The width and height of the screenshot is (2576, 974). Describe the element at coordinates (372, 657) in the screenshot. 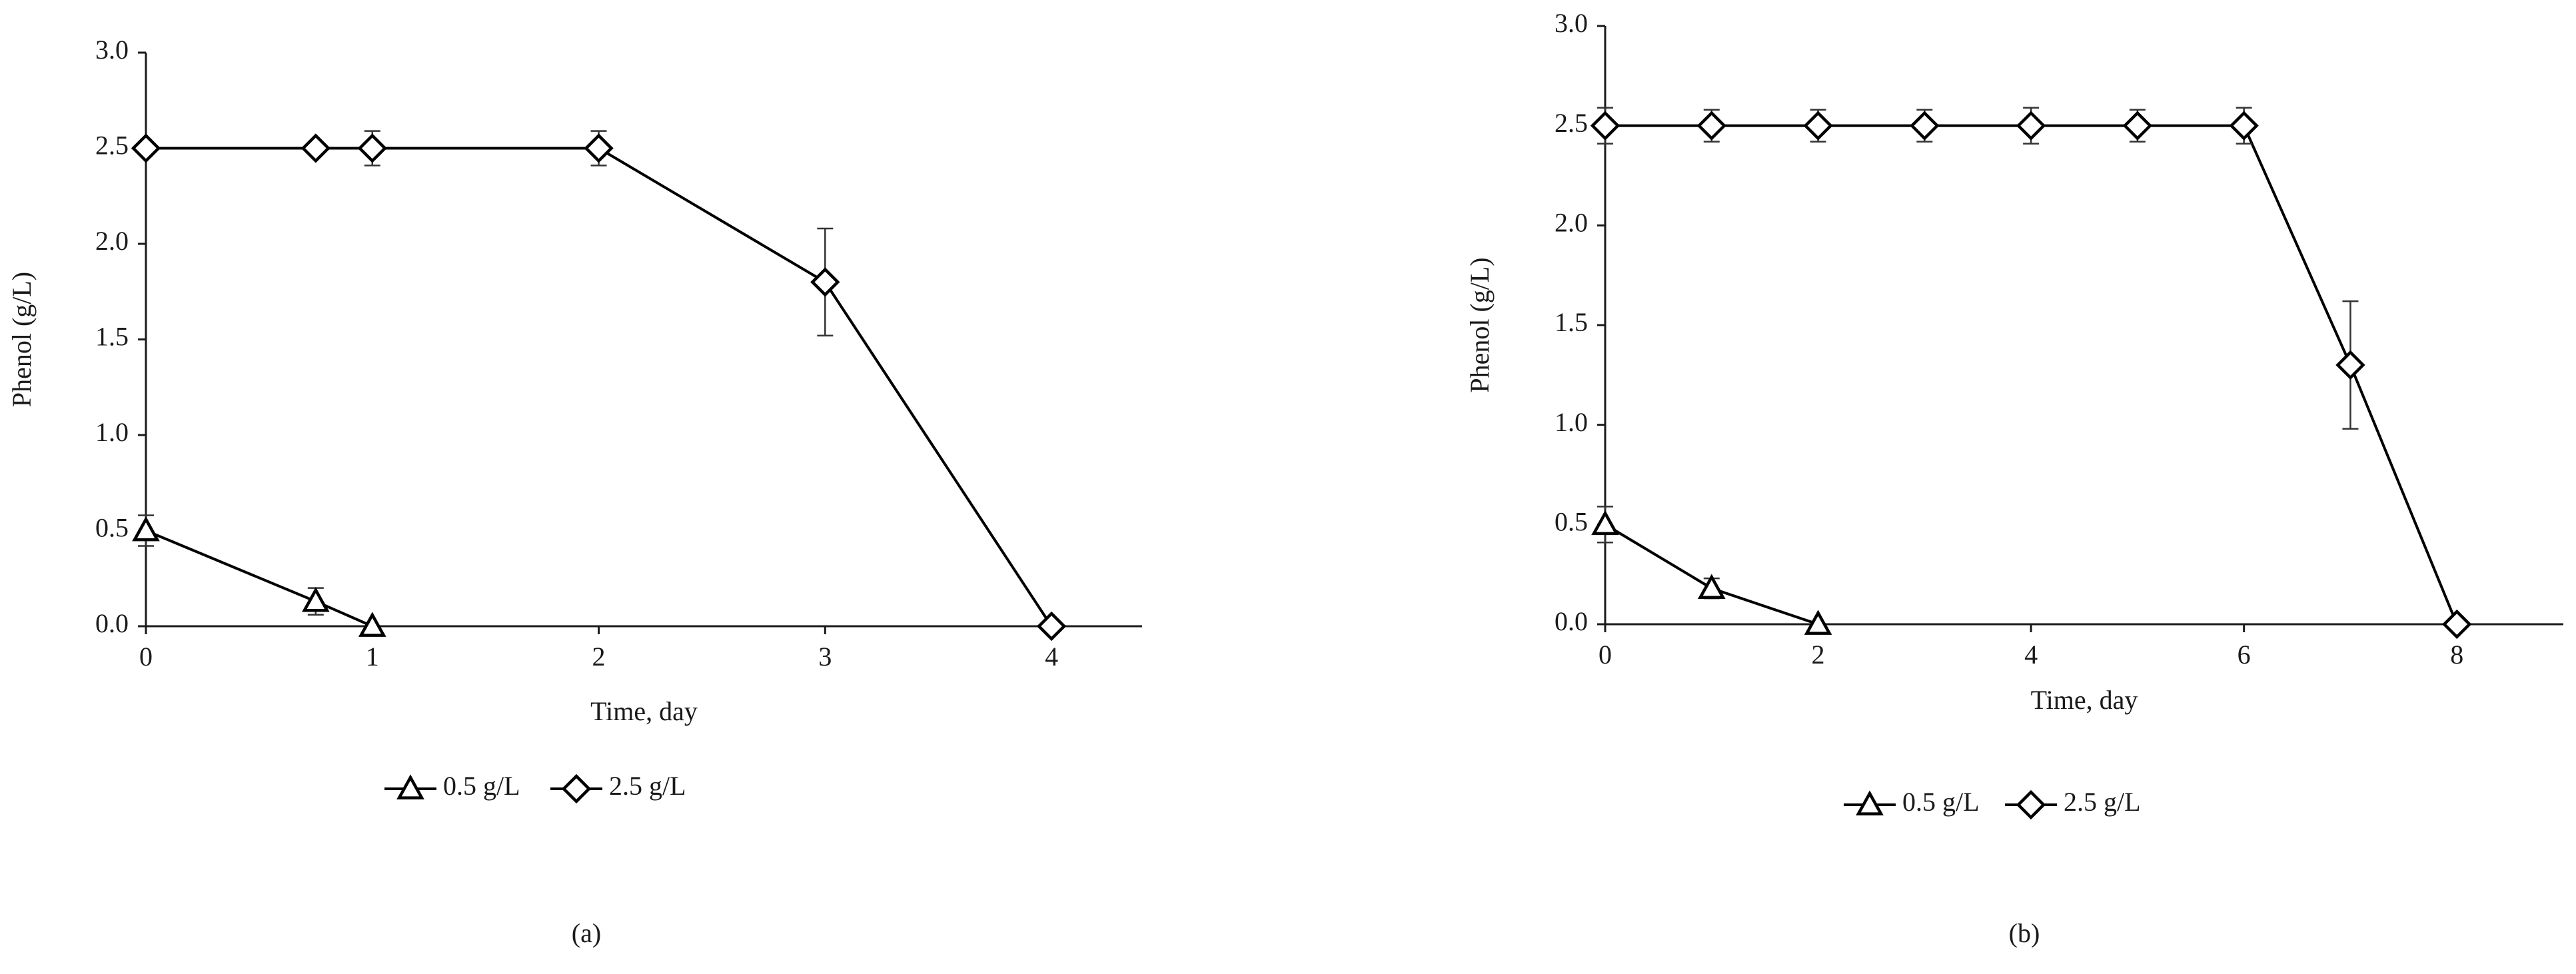

I see `x-tick-label: 1` at that location.